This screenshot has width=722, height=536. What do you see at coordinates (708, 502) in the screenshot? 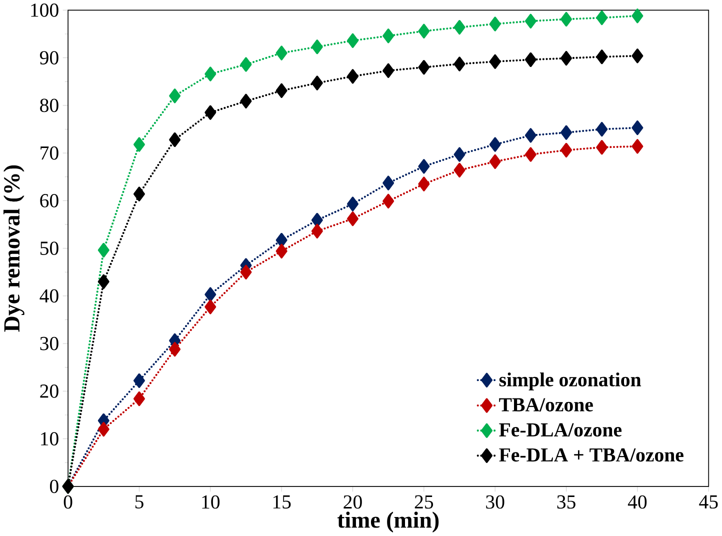
I see `x-tick-label: 45` at bounding box center [708, 502].